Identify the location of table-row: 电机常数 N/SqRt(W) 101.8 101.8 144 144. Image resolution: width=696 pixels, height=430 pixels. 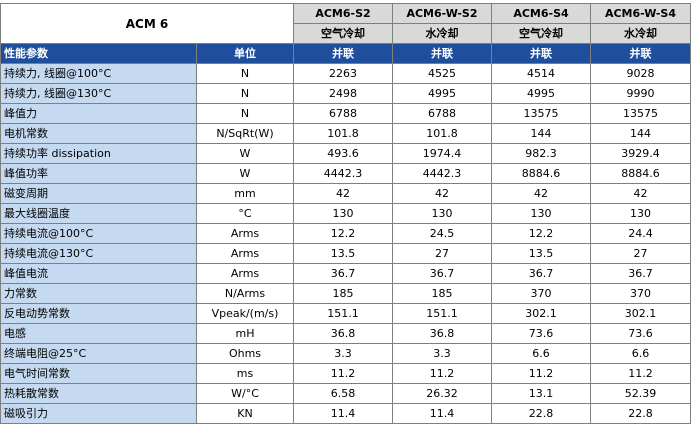
(345, 133).